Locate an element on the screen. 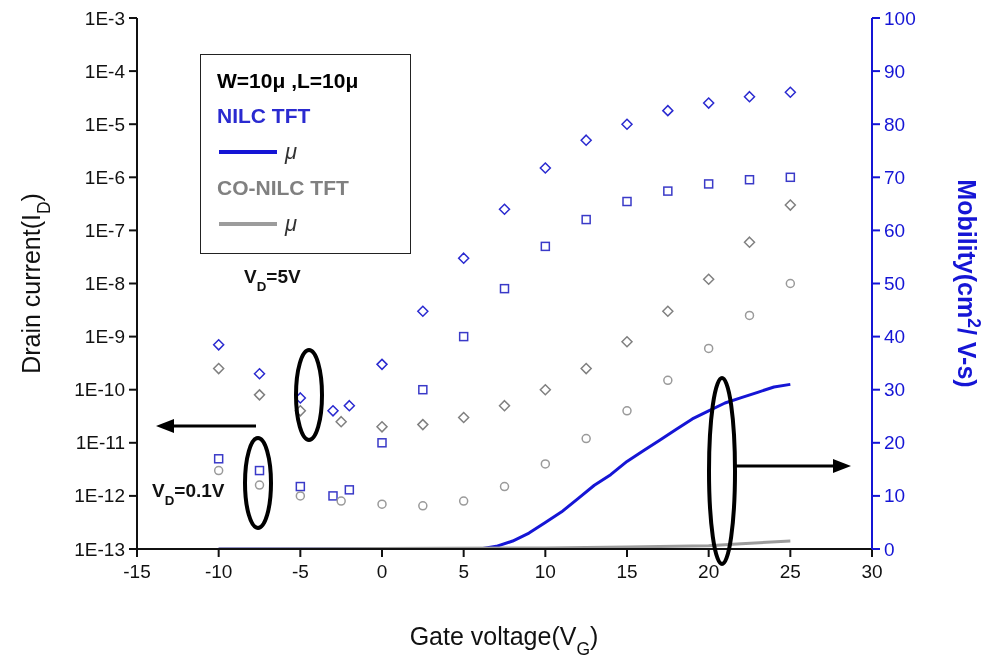 Image resolution: width=1001 pixels, height=664 pixels. y2-tick-label: 70 is located at coordinates (895, 177).